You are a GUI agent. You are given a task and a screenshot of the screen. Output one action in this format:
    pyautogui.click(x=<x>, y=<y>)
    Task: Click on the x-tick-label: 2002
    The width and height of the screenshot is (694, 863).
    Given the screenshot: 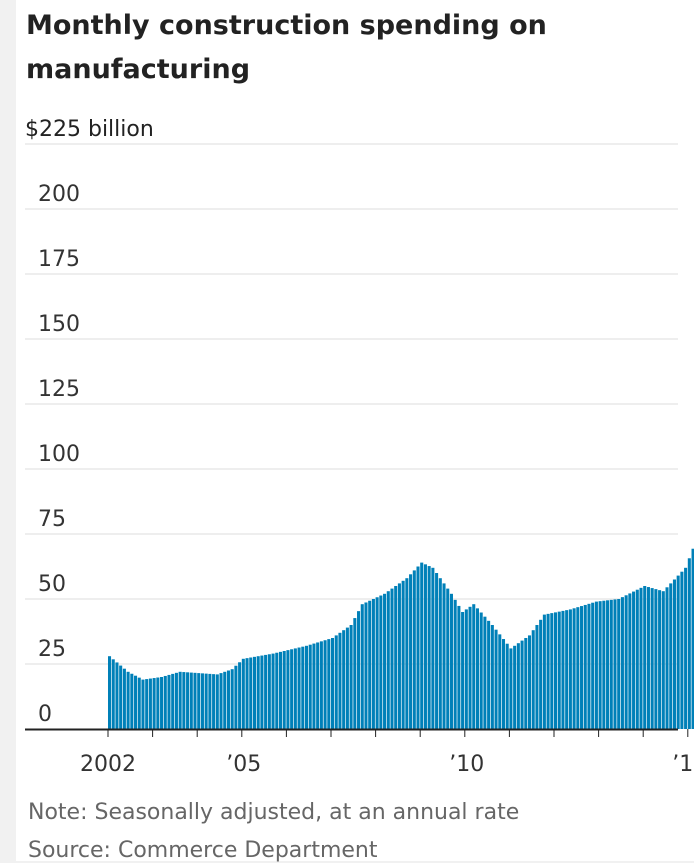 What is the action you would take?
    pyautogui.click(x=108, y=764)
    